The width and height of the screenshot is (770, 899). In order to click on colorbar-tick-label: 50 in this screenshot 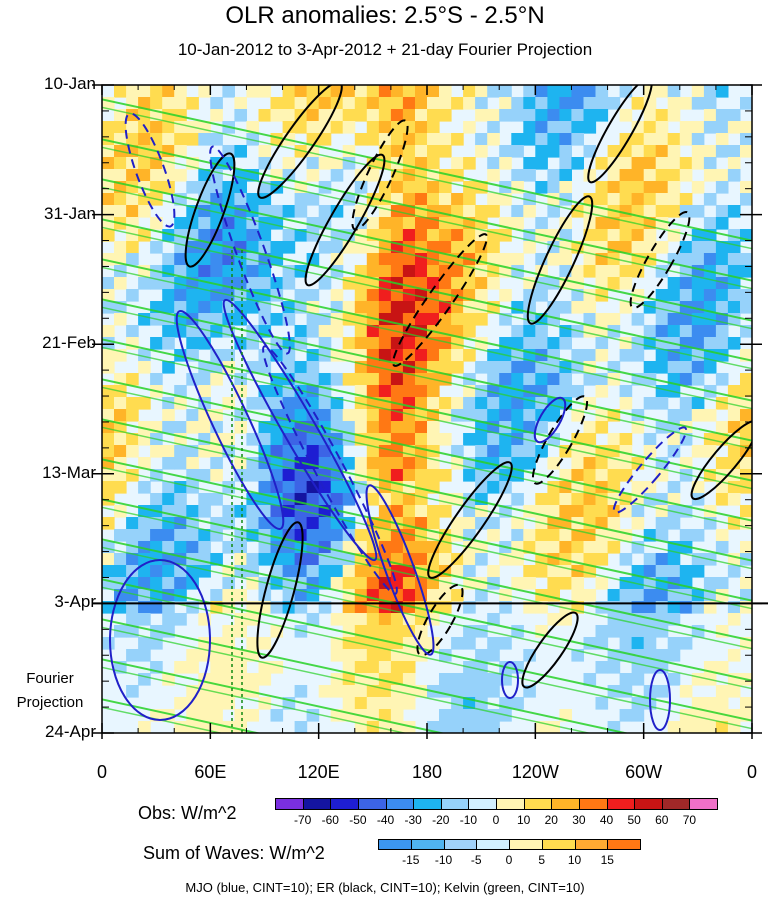, I will do `click(634, 820)`.